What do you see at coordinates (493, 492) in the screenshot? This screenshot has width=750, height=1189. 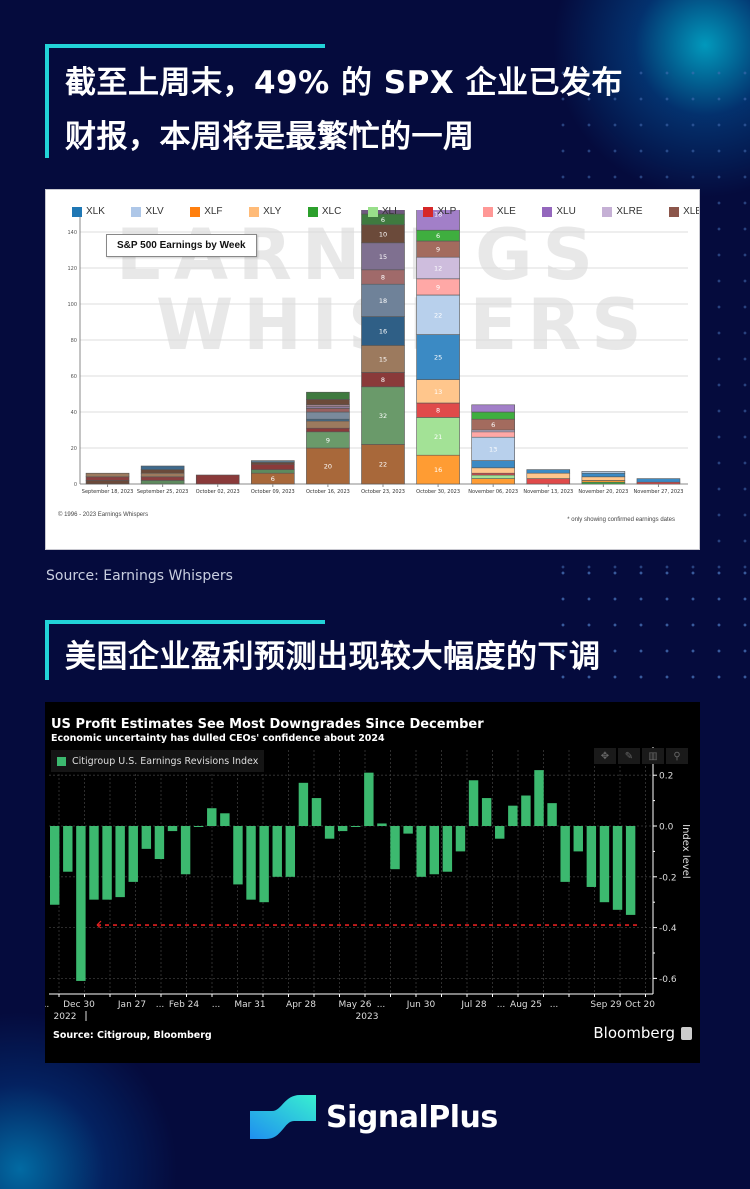 I see `svg-text: November 06, 2023` at bounding box center [493, 492].